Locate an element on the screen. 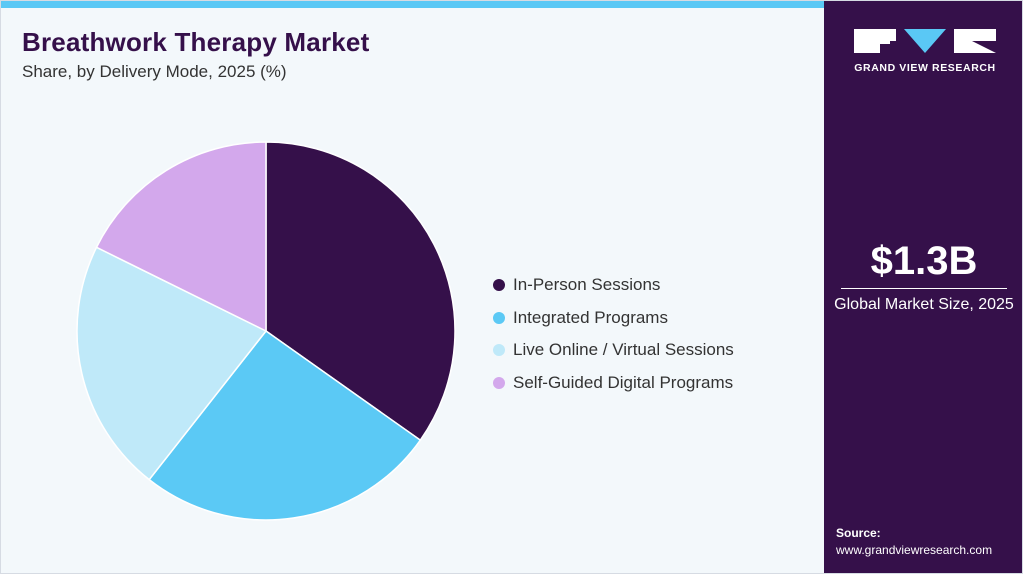 The image size is (1025, 576). logo-text: GRAND VIEW RESEARCH is located at coordinates (925, 68).